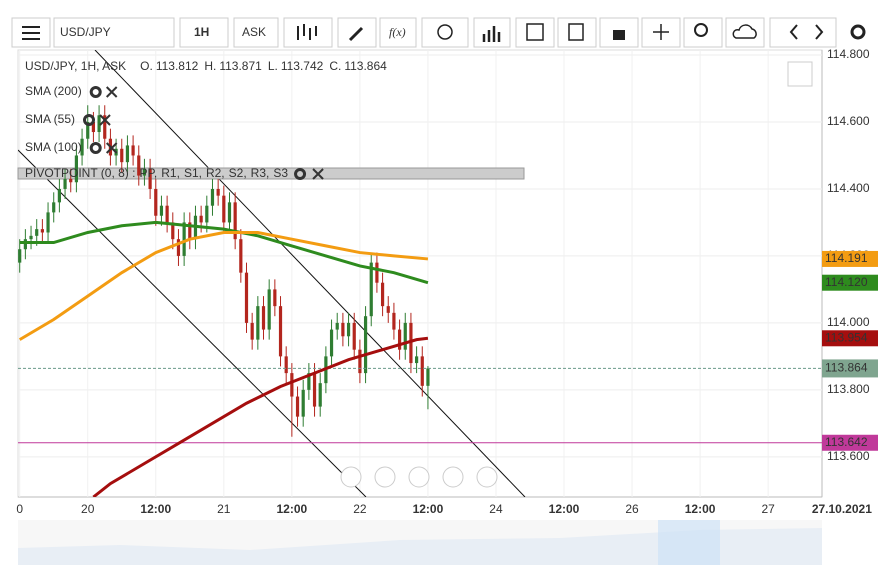 This screenshot has height=587, width=882. What do you see at coordinates (848, 54) in the screenshot?
I see `y-tick-label: 114.800` at bounding box center [848, 54].